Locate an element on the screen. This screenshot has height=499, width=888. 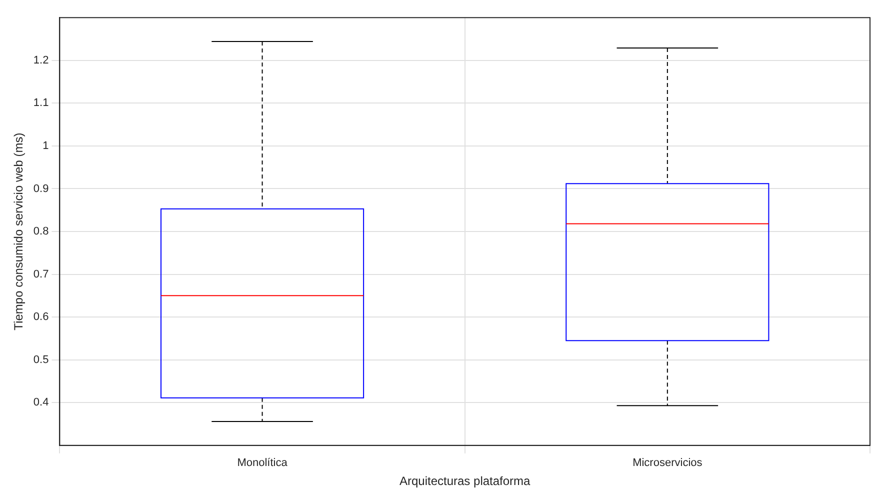
y-axis-title: Tiempo consumido servicio web (ms) is located at coordinates (19, 231).